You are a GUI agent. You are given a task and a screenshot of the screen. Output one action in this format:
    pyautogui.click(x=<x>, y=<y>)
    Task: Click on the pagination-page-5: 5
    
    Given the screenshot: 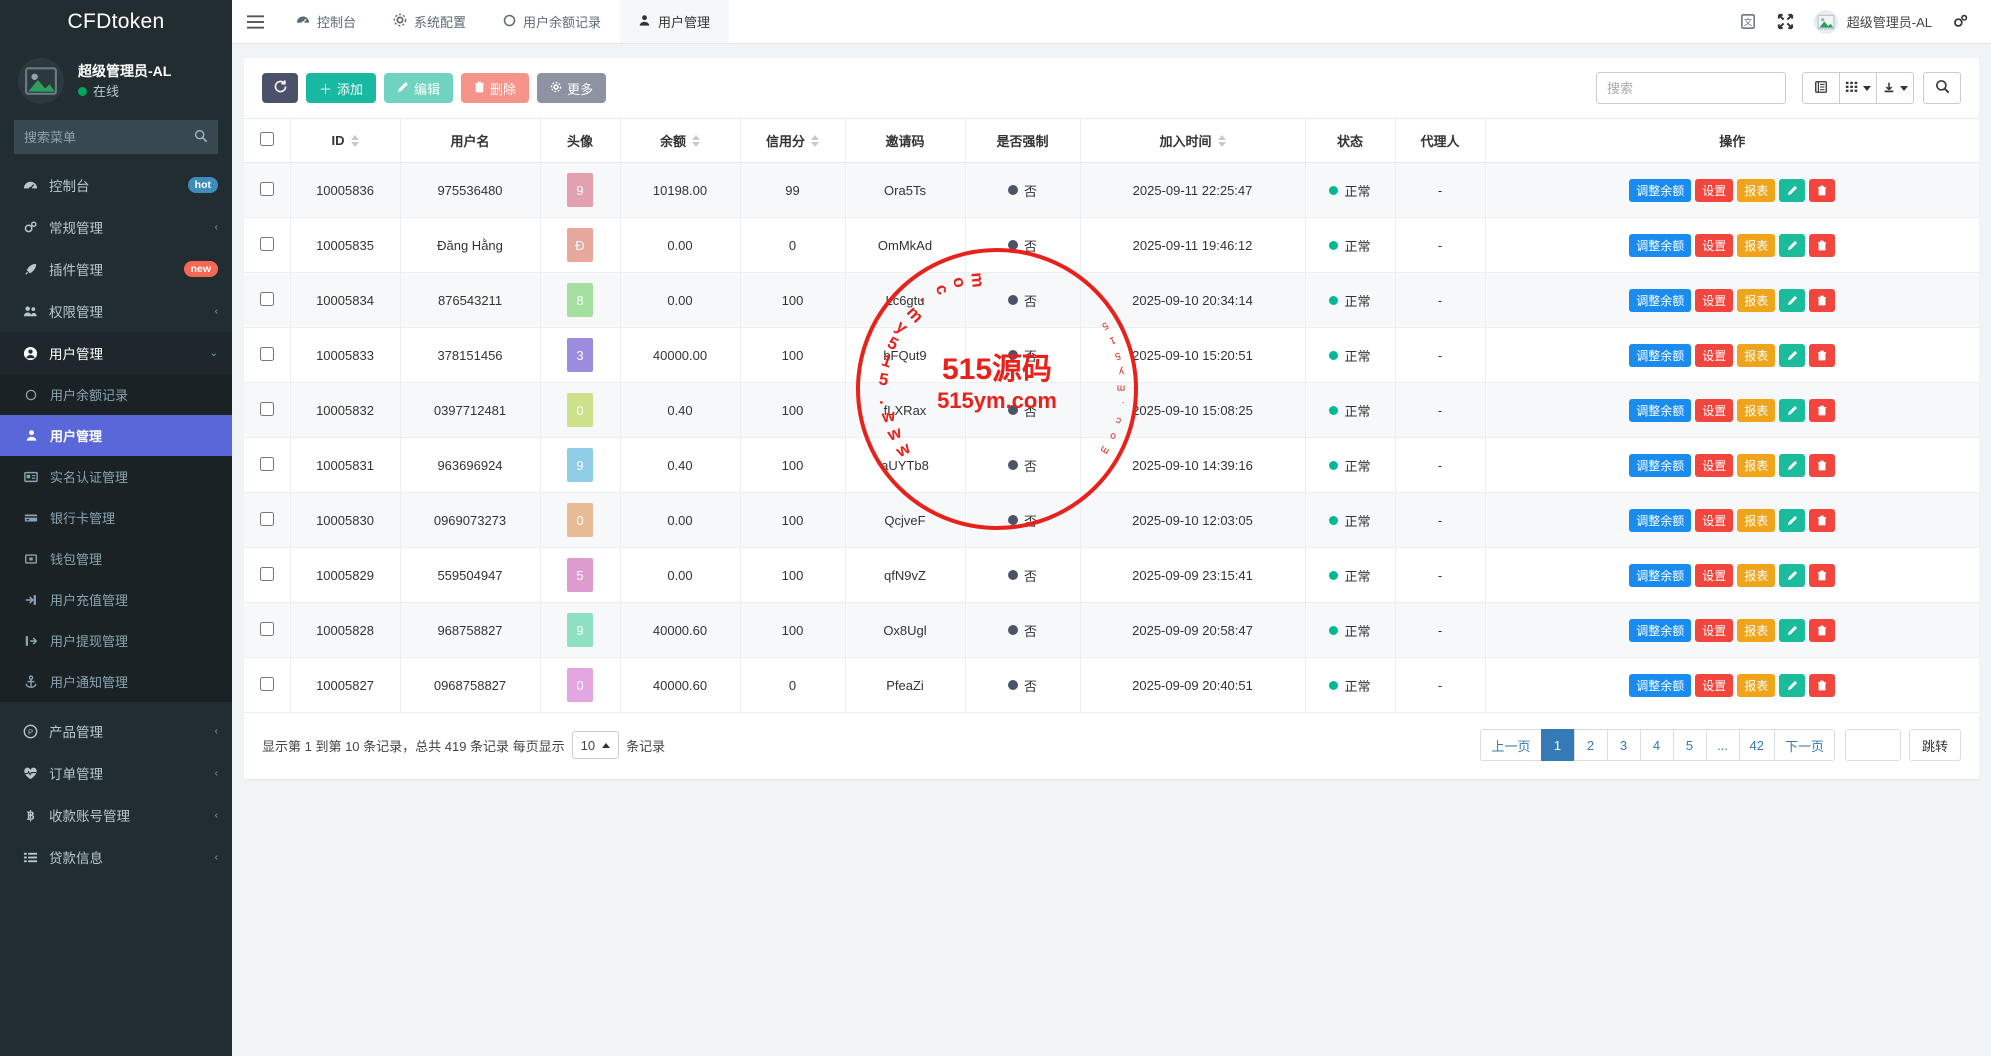 What is the action you would take?
    pyautogui.click(x=1689, y=745)
    